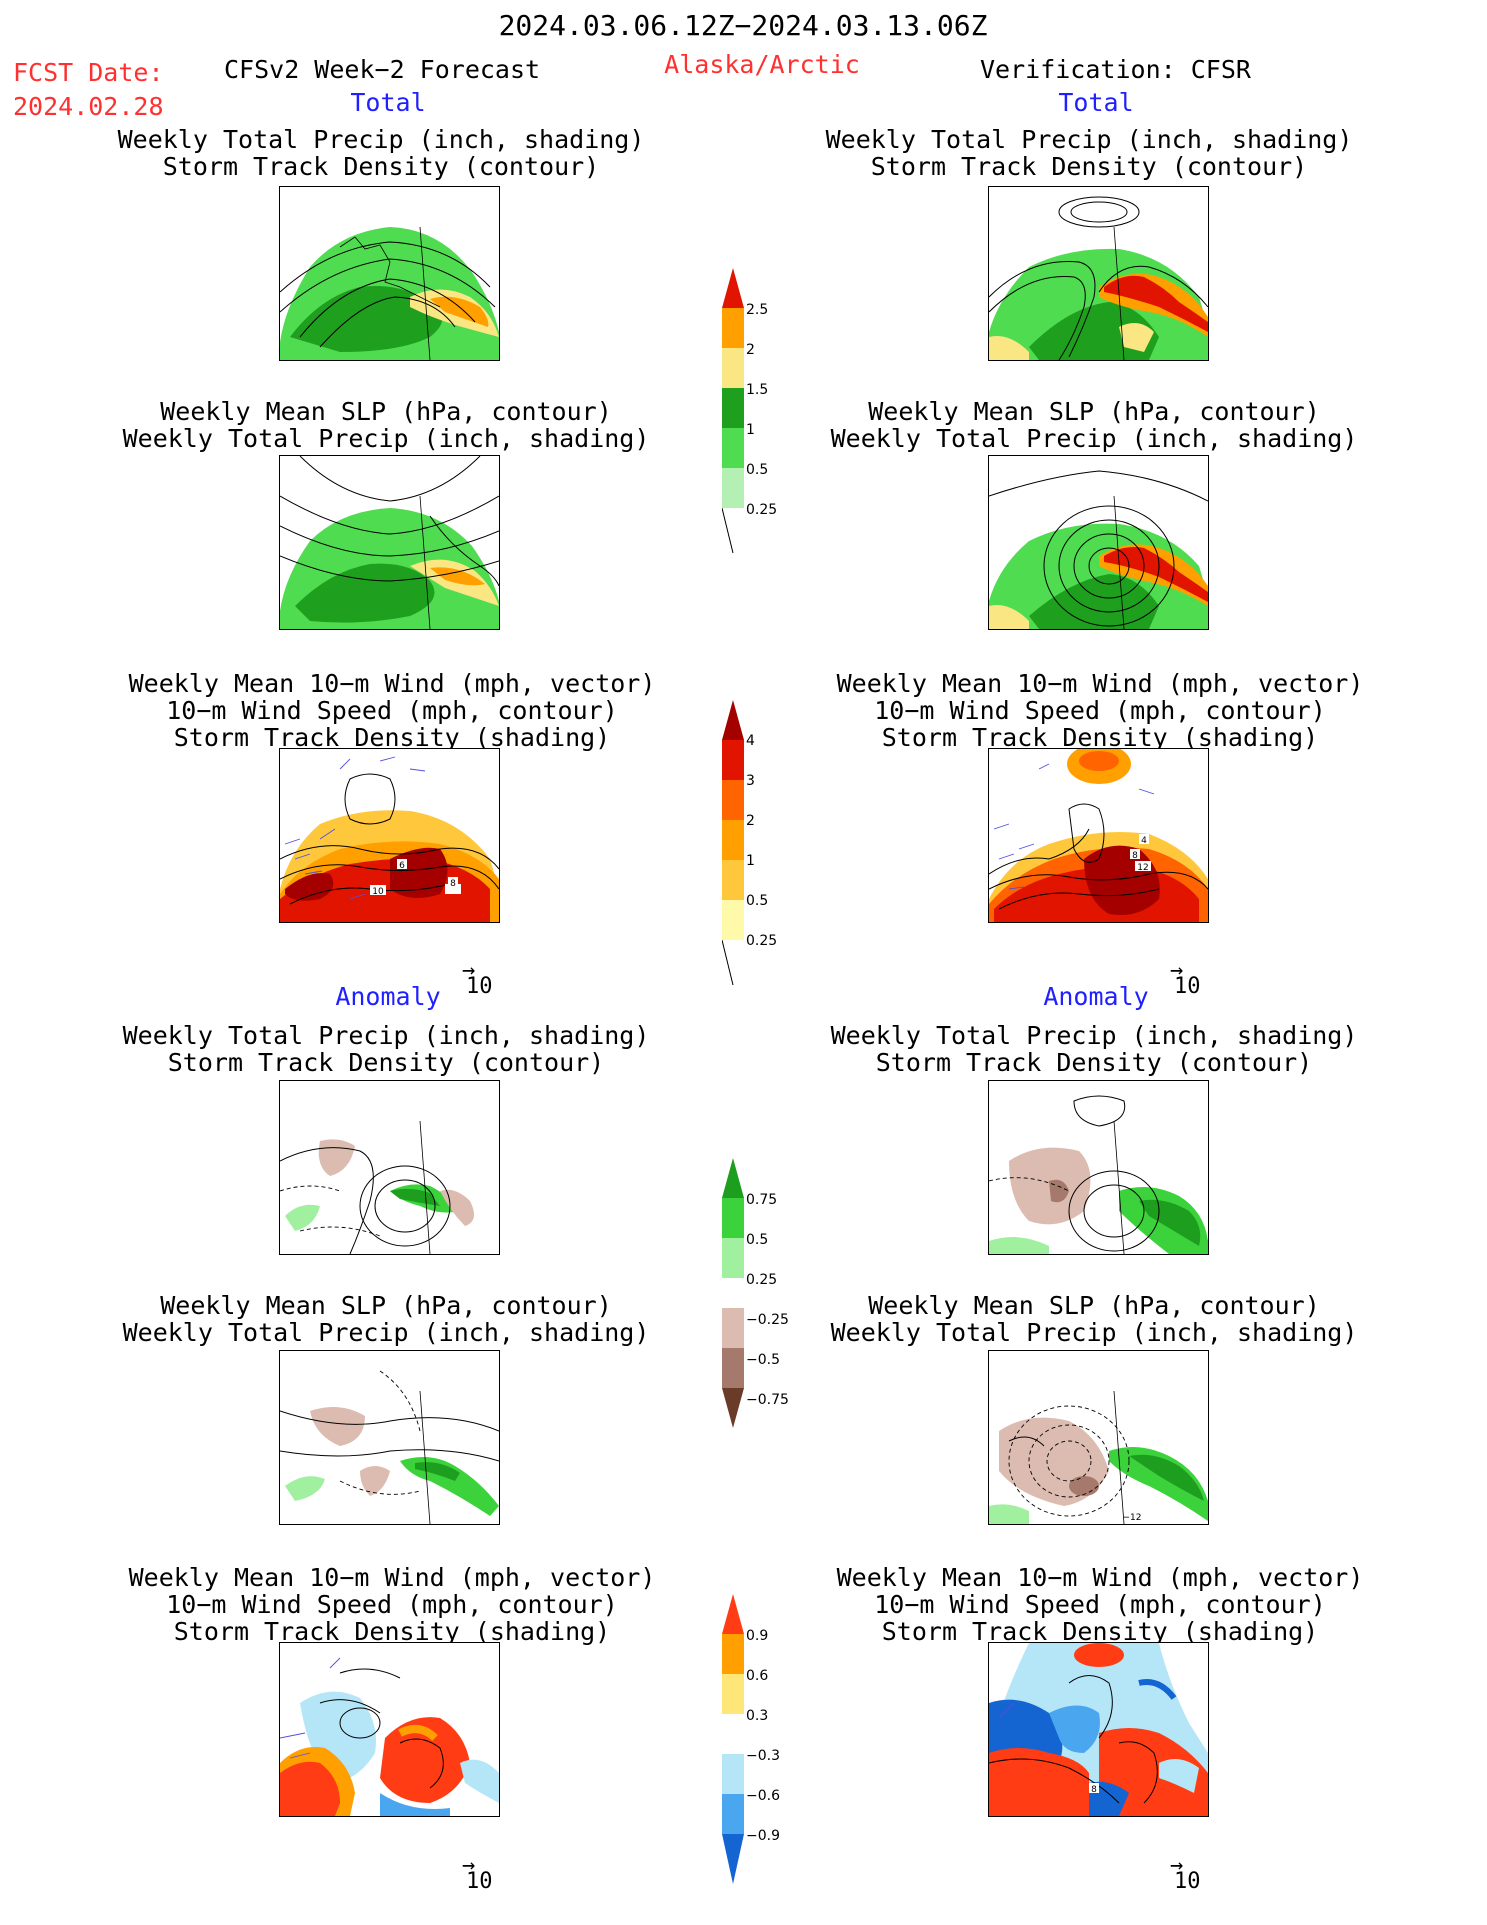 Image resolution: width=1487 pixels, height=1925 pixels. Describe the element at coordinates (733, 1295) in the screenshot. I see `colorbar-precip-anom` at that location.